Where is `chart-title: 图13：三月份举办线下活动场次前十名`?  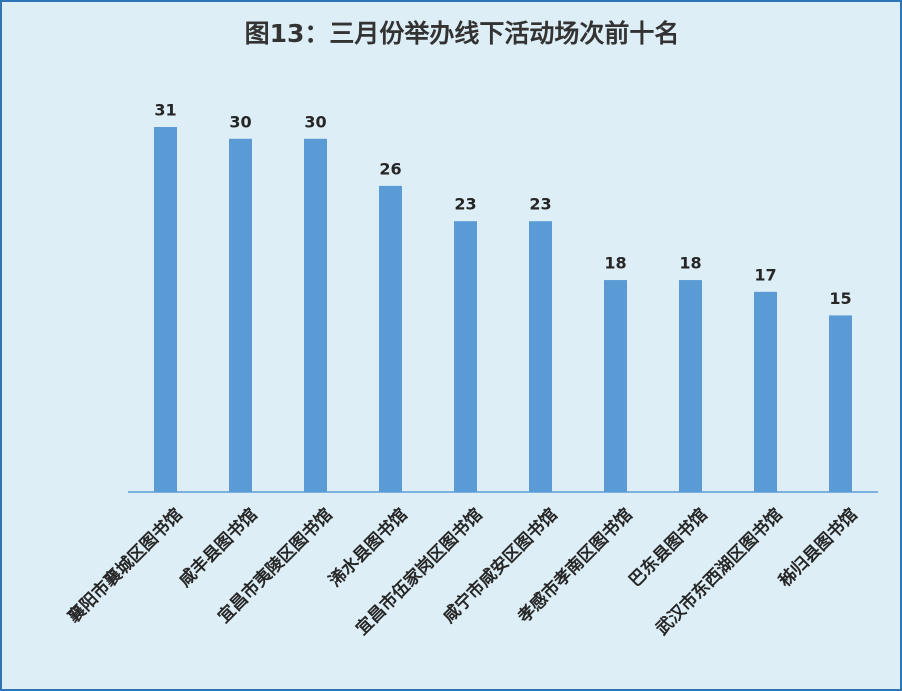
chart-title: 图13：三月份举办线下活动场次前十名 is located at coordinates (462, 33).